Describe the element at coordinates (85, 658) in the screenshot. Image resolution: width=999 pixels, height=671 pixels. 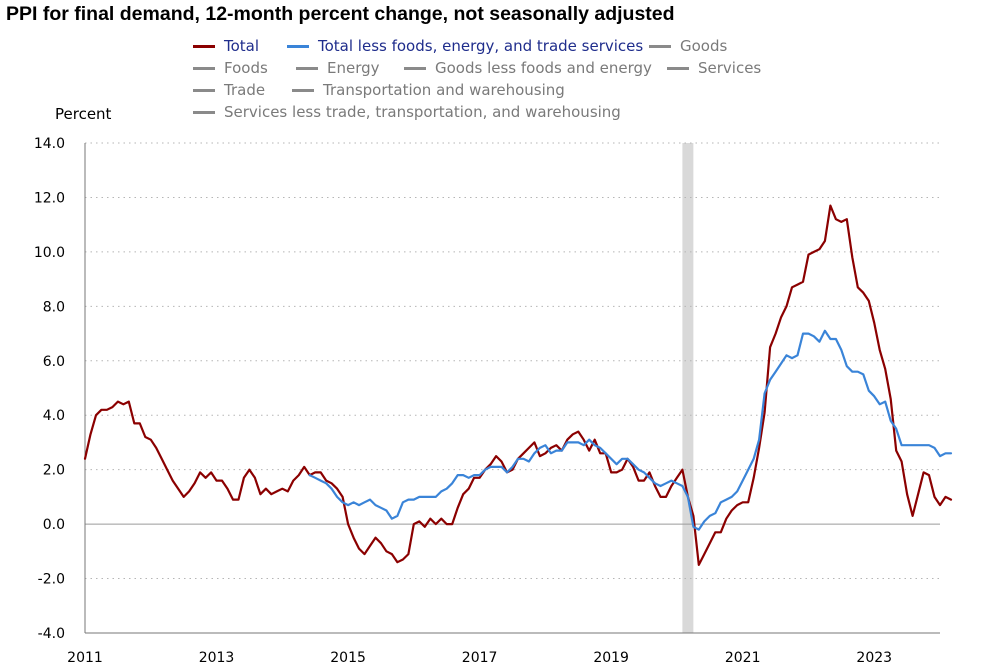
I see `x-tick-label: 2011` at that location.